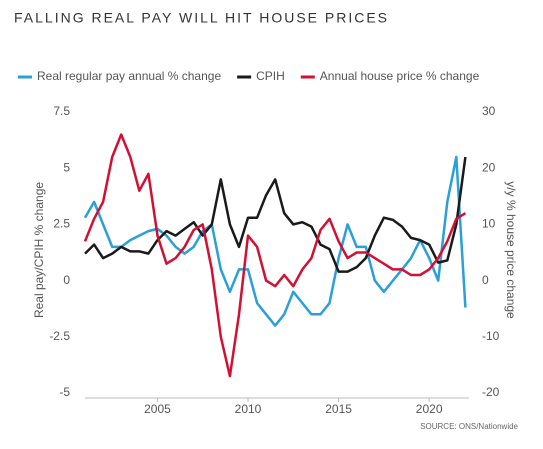 The height and width of the screenshot is (449, 543). What do you see at coordinates (489, 224) in the screenshot?
I see `y2-tick-label: 10` at bounding box center [489, 224].